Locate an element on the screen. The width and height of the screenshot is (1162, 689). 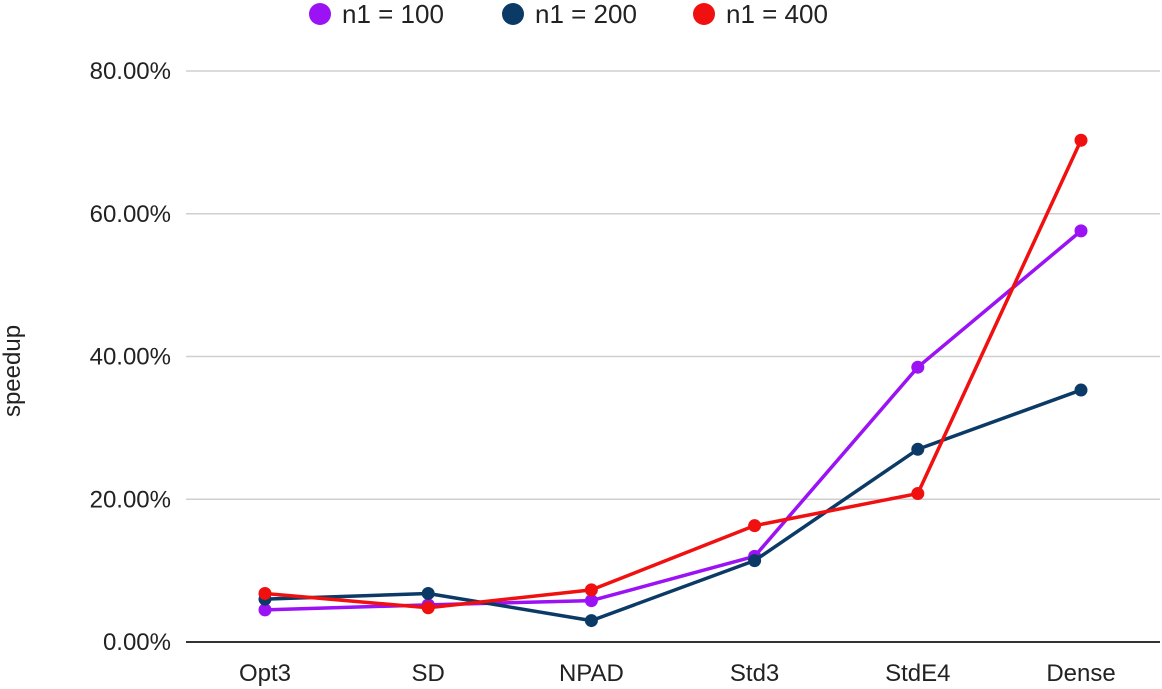
x-tick-label: NPAD is located at coordinates (591, 673).